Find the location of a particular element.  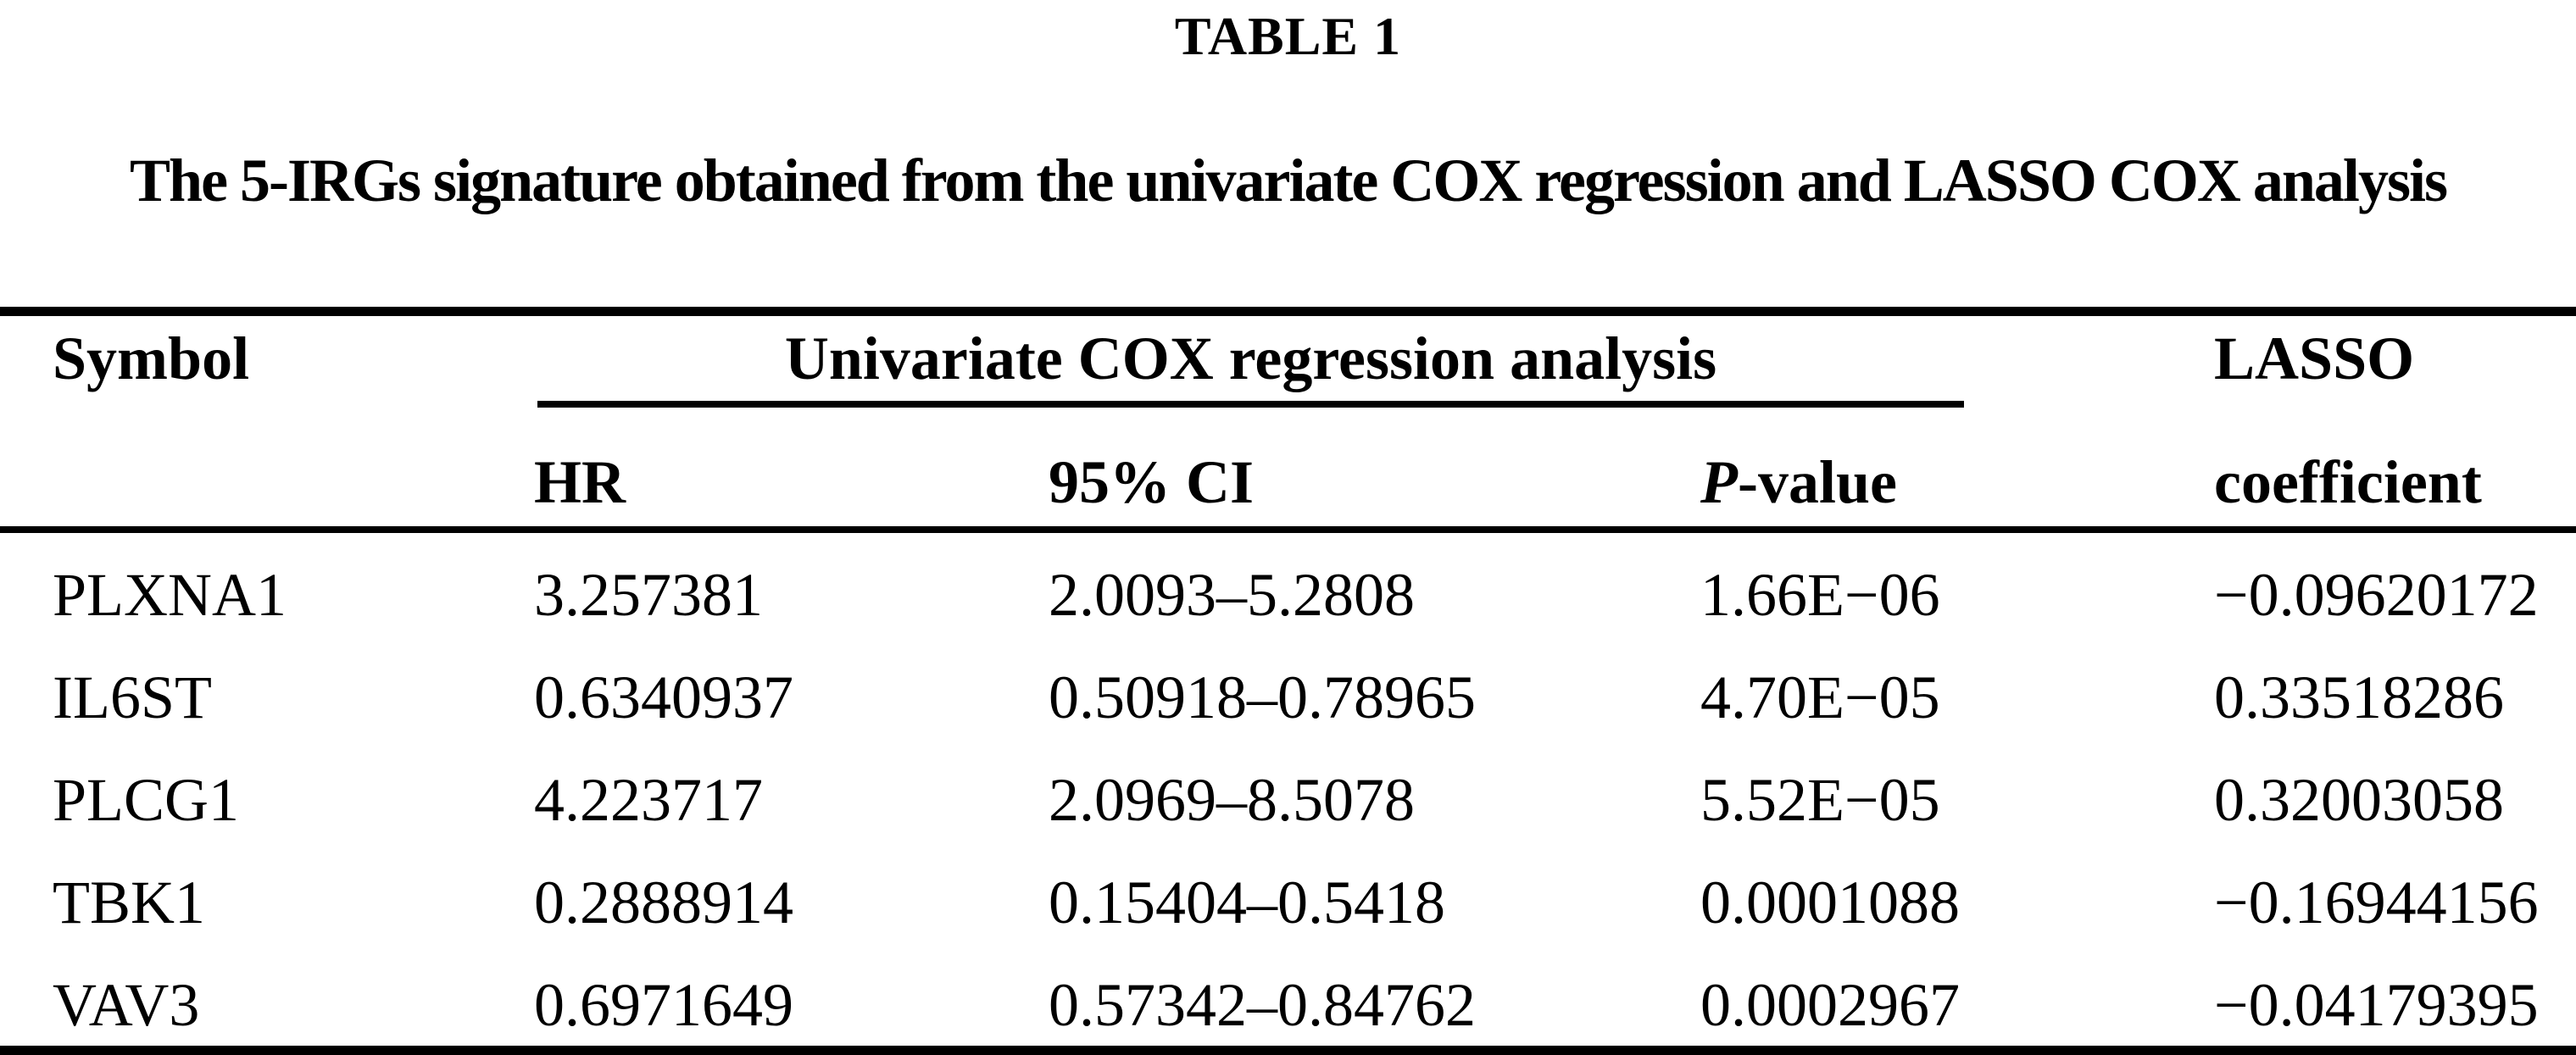

cell-symbol: IL6ST is located at coordinates (132, 697).